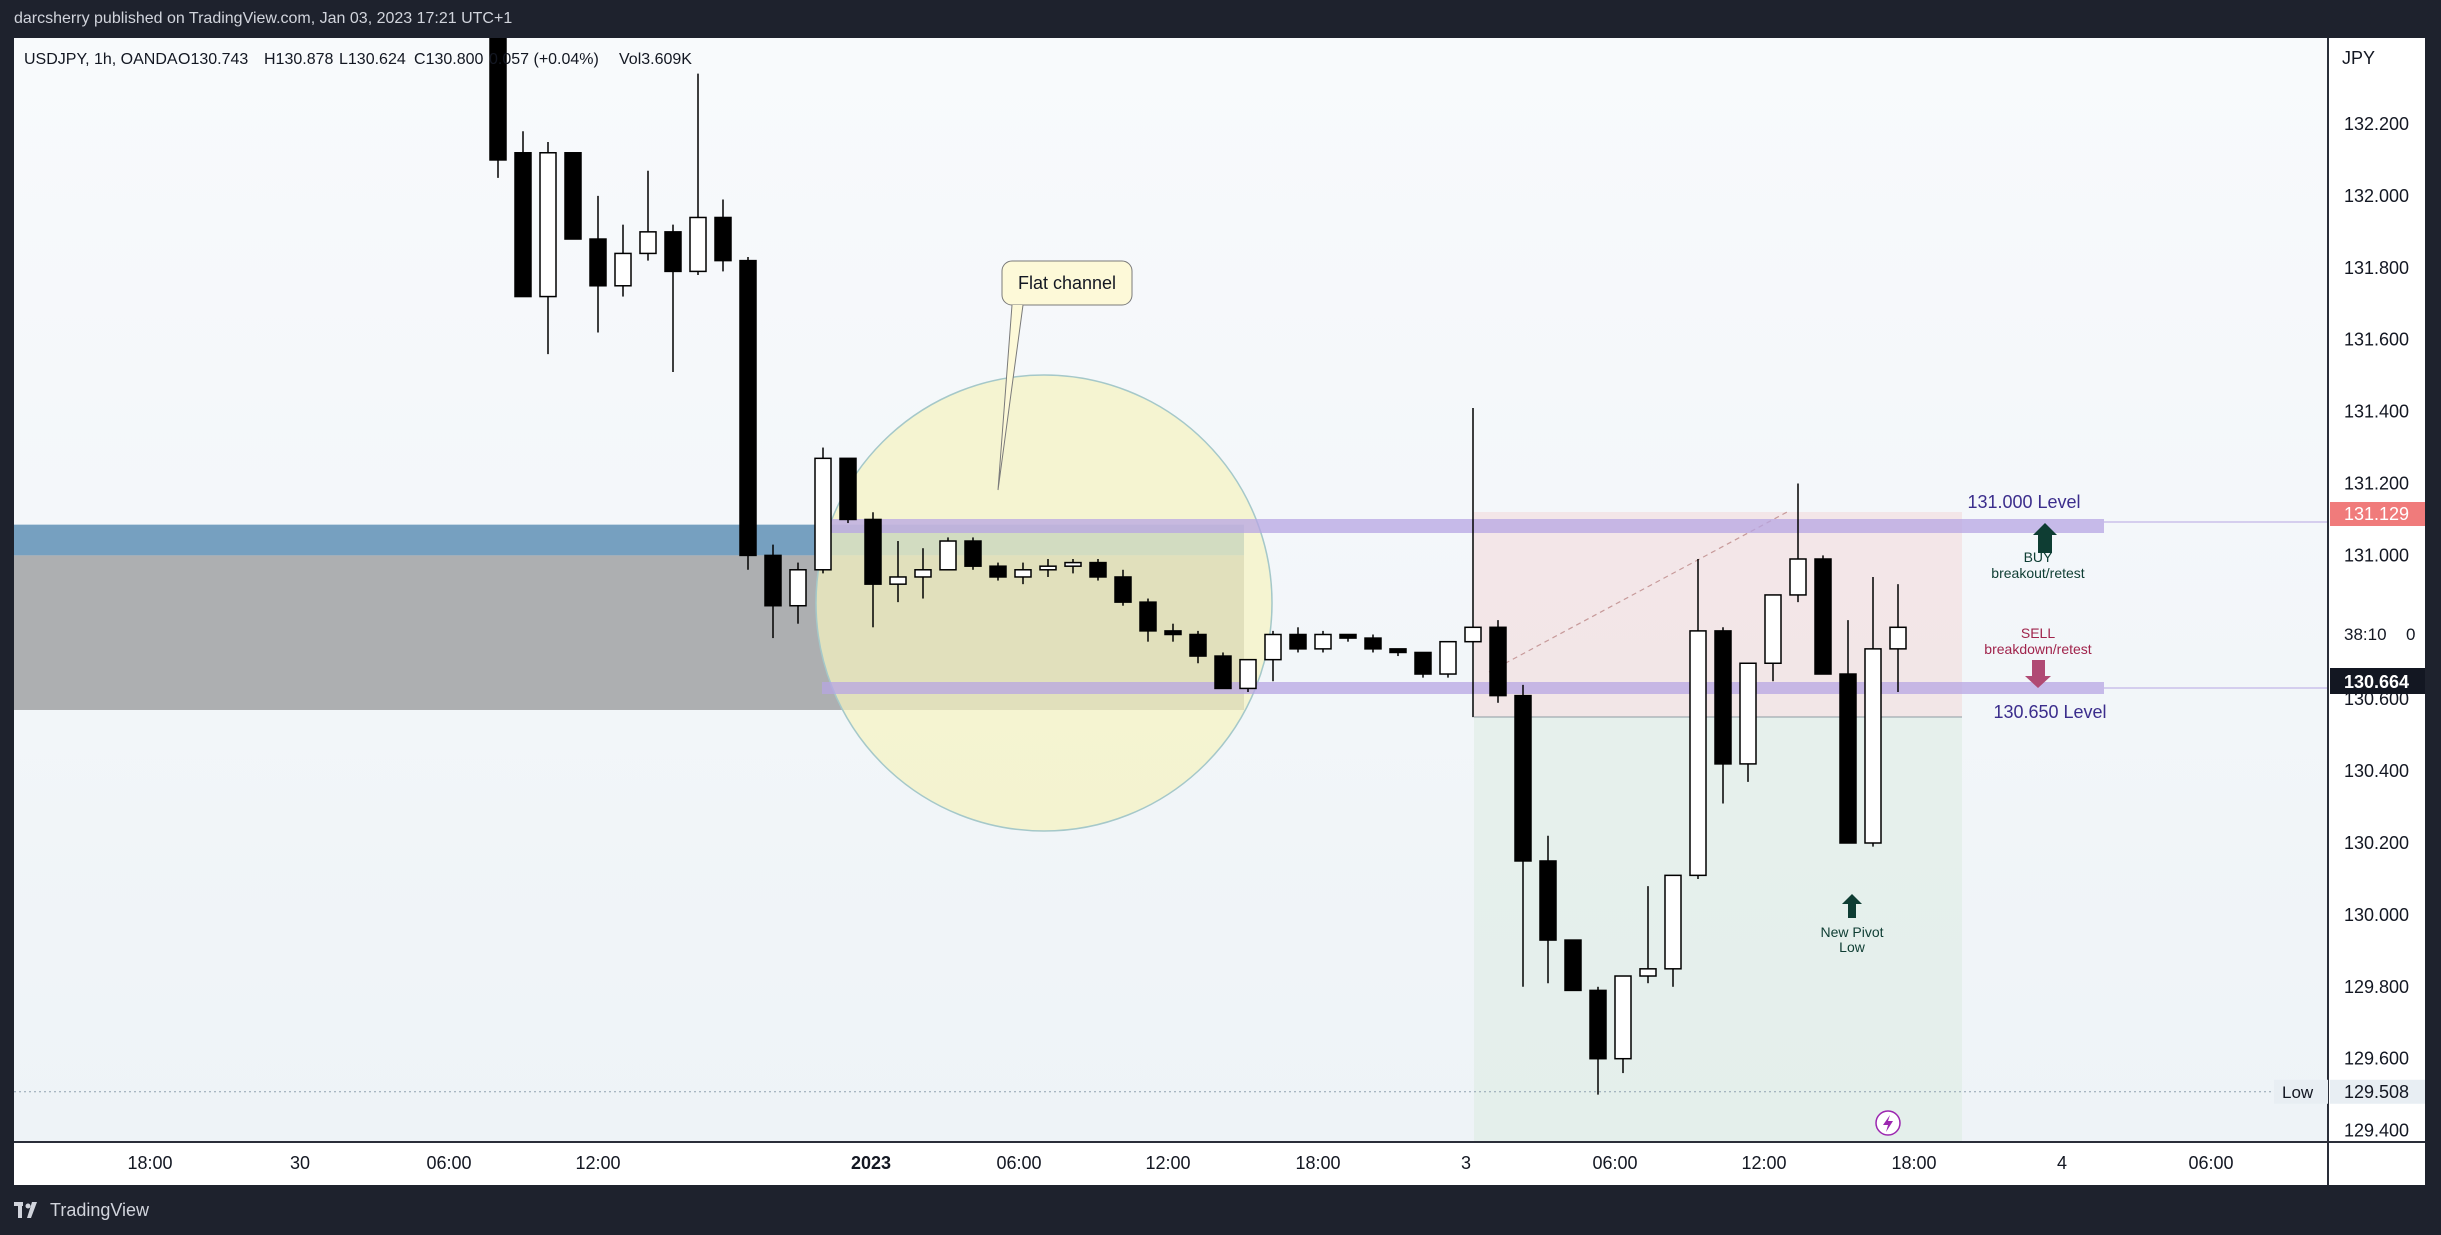 Image resolution: width=2441 pixels, height=1235 pixels. I want to click on low-label: Low, so click(2298, 1092).